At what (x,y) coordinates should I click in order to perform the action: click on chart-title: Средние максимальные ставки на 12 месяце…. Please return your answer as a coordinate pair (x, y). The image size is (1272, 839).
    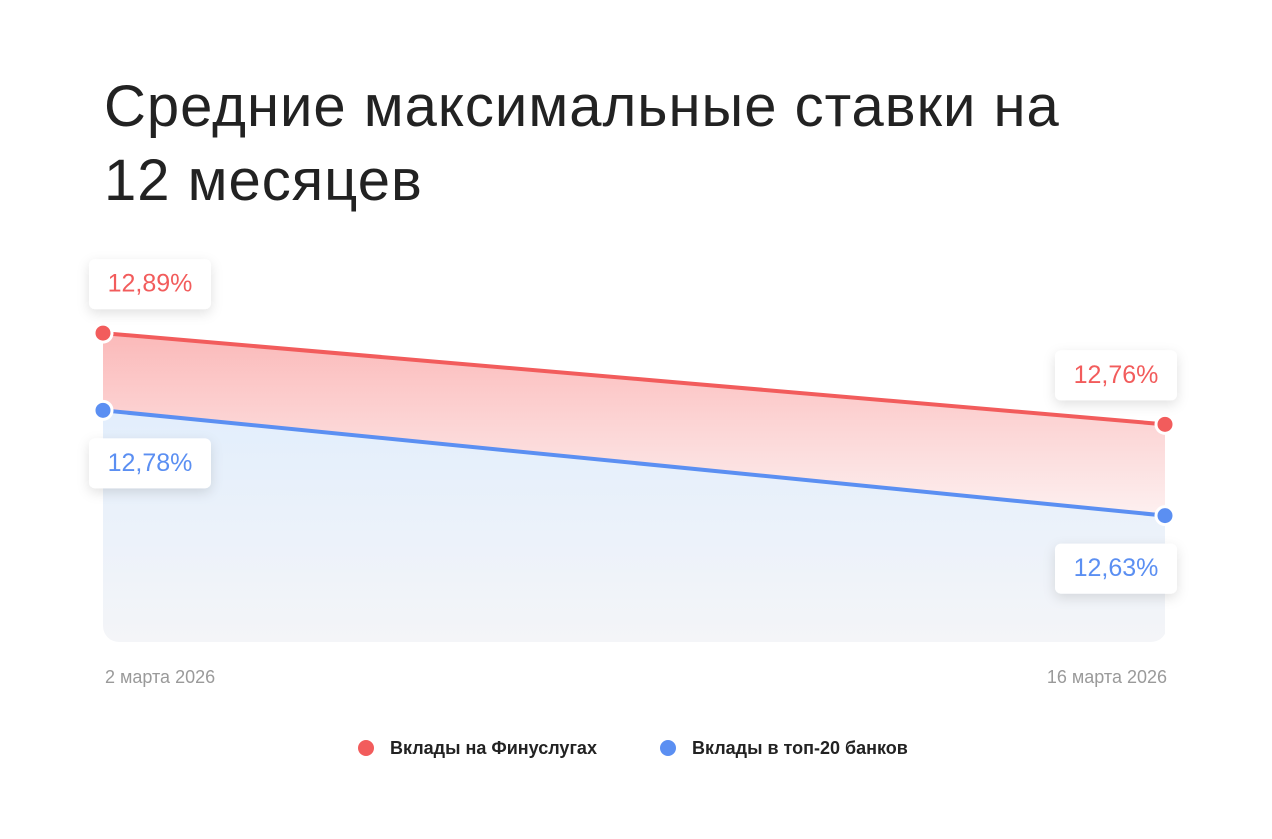
    Looking at the image, I should click on (582, 143).